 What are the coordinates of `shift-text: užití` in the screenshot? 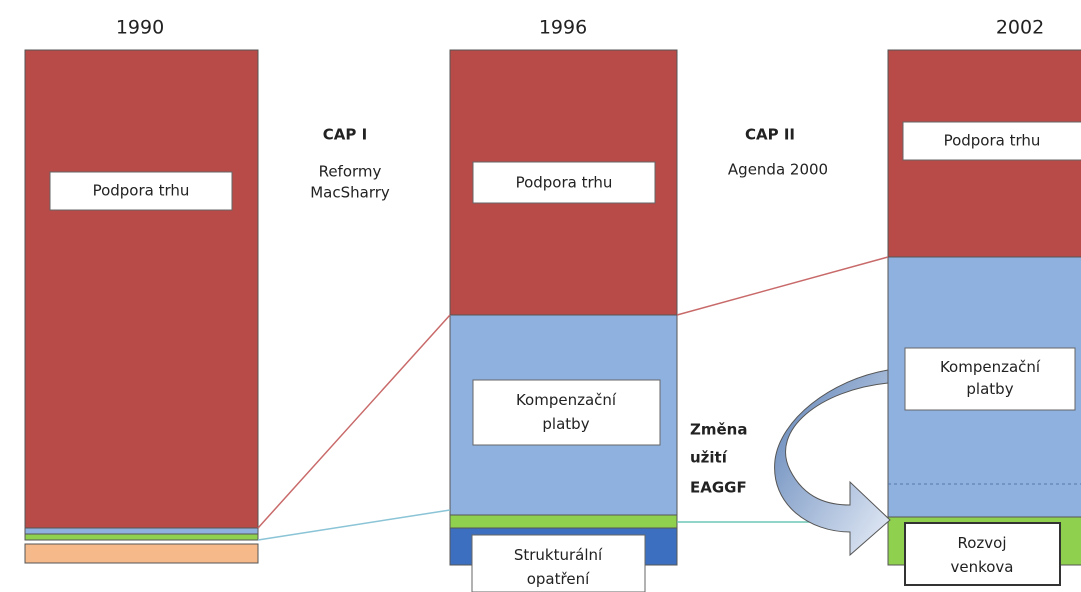 It's located at (709, 458).